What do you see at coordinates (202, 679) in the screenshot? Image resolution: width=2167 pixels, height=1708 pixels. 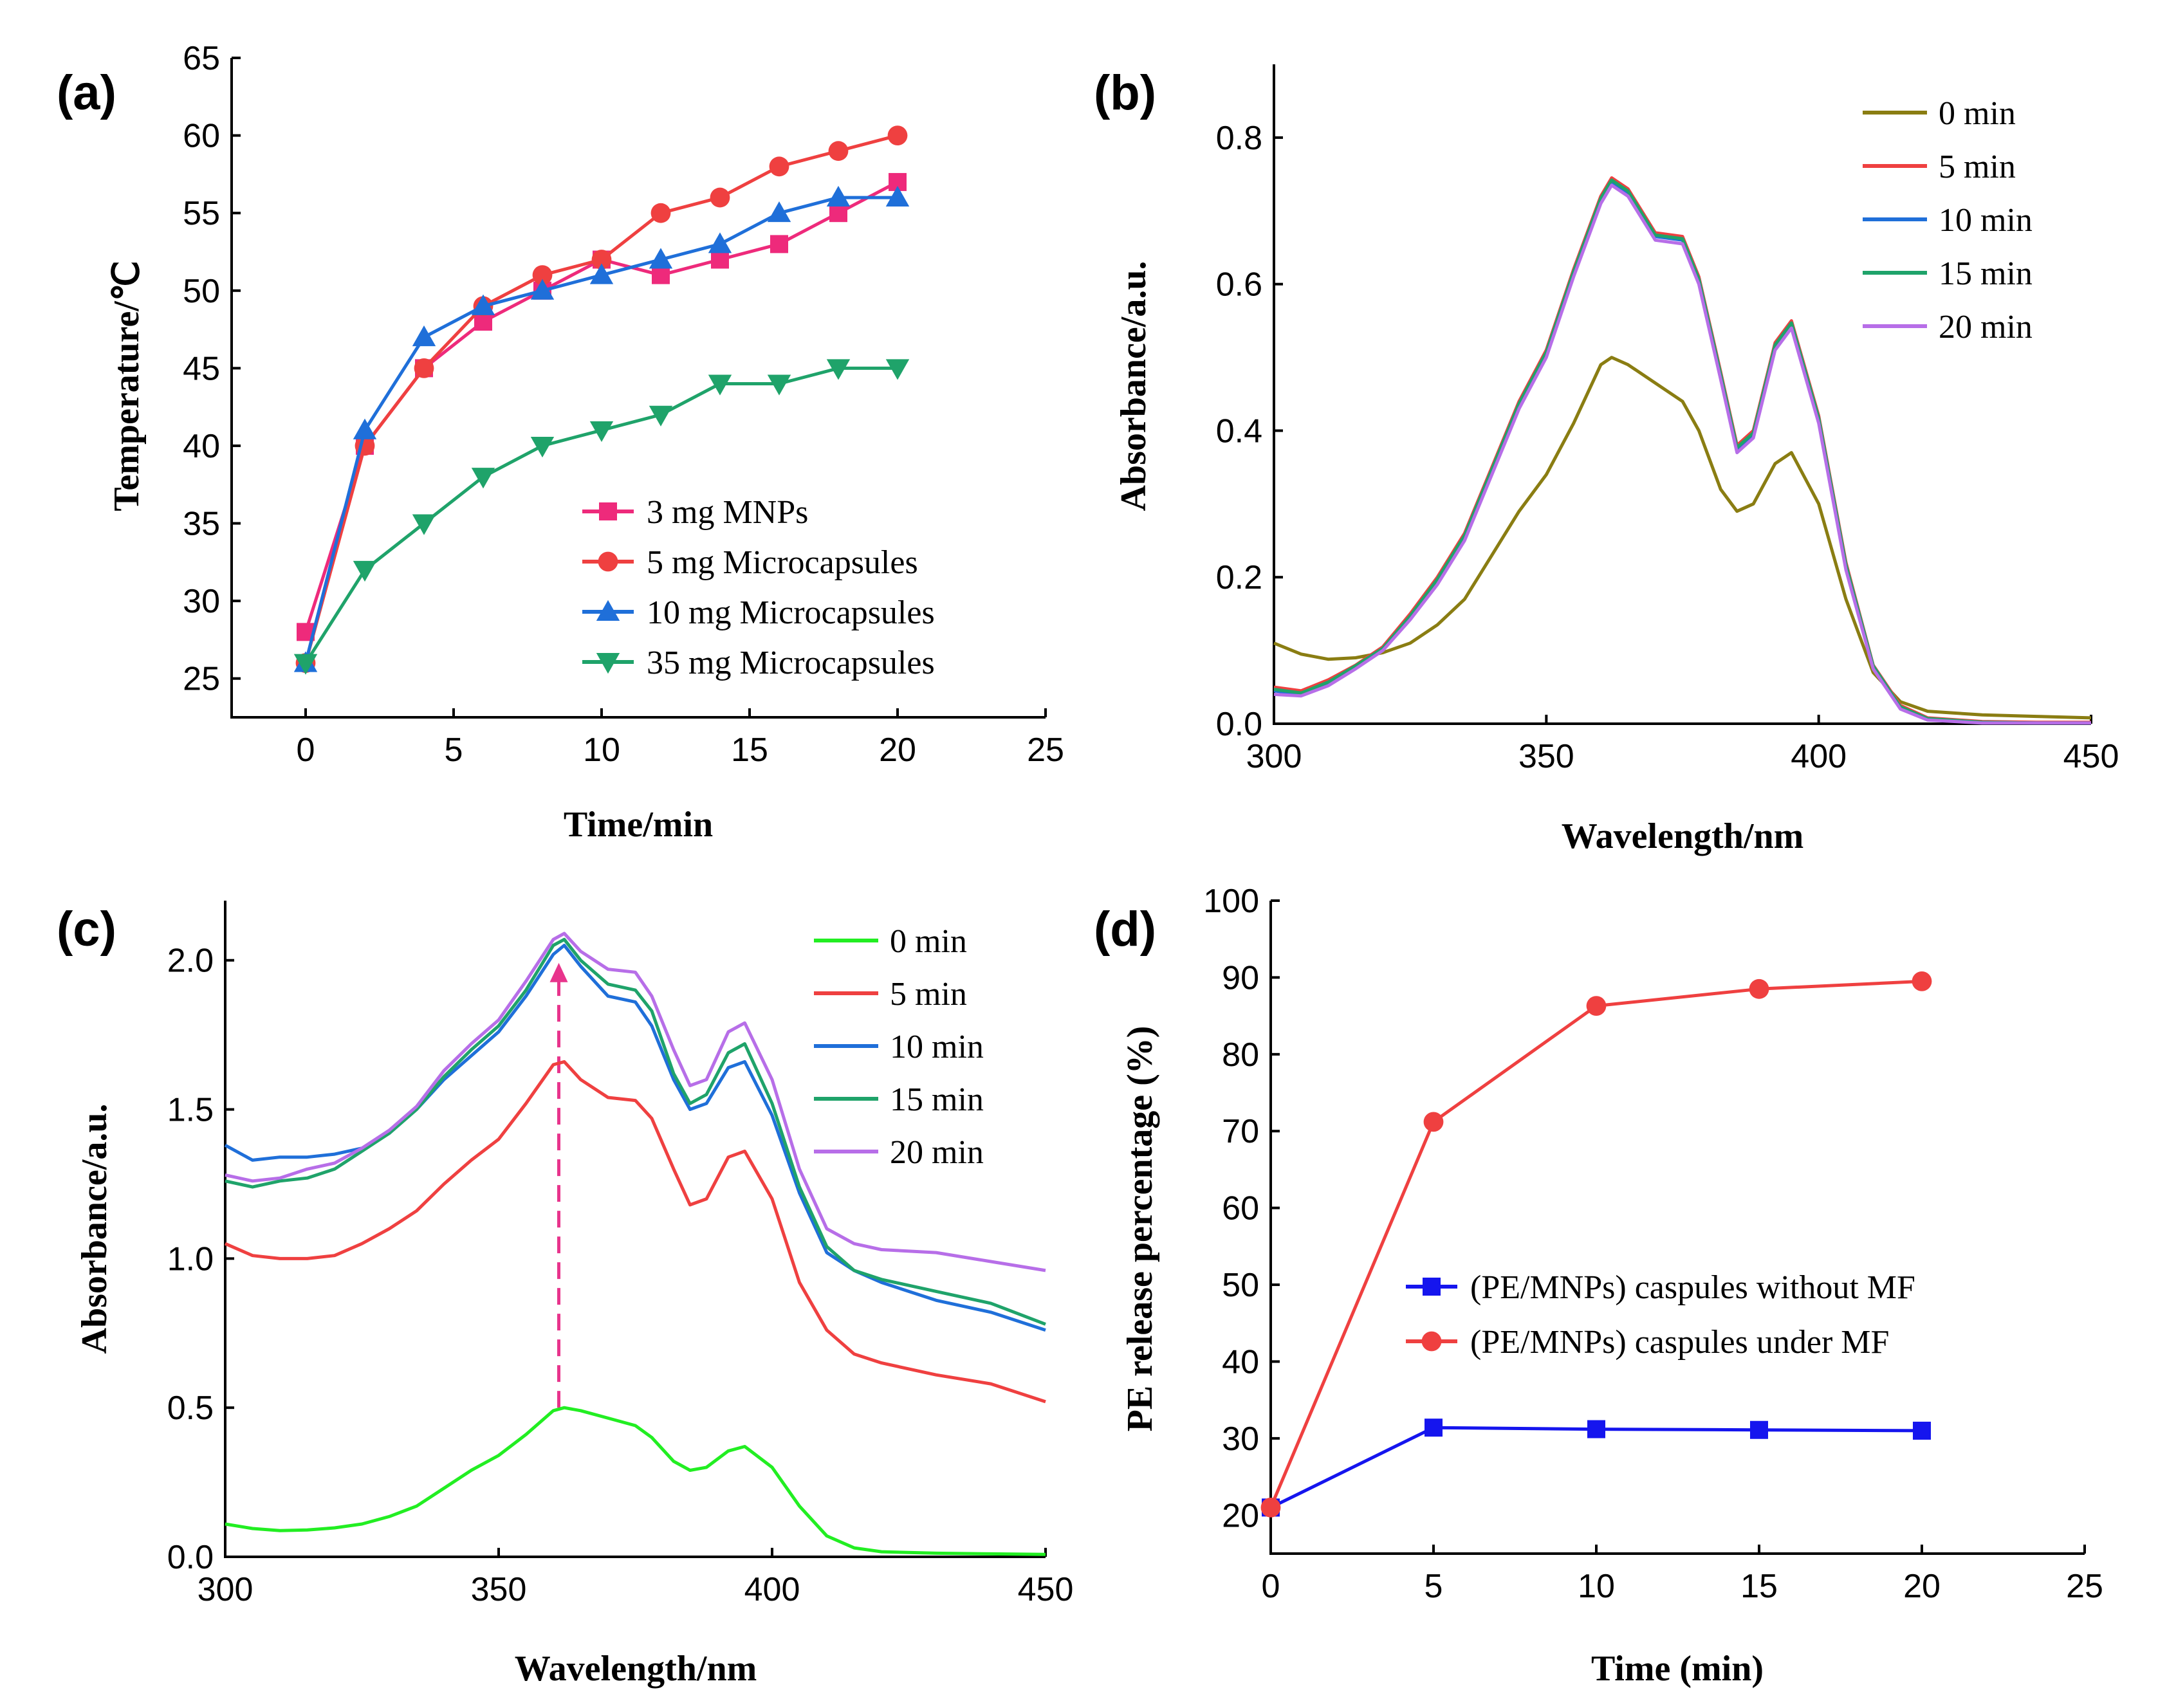 I see `y-tick-label: 25` at bounding box center [202, 679].